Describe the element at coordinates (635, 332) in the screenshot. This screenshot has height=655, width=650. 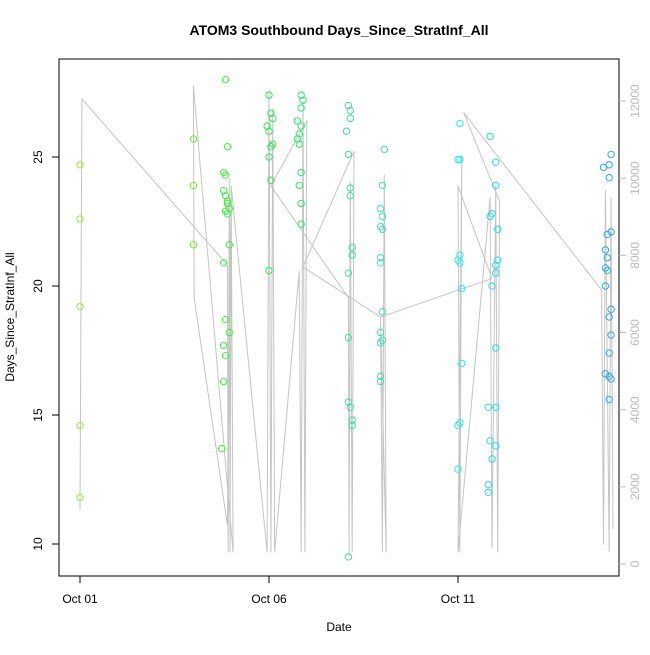
I see `y2-tick-label: 6000` at that location.